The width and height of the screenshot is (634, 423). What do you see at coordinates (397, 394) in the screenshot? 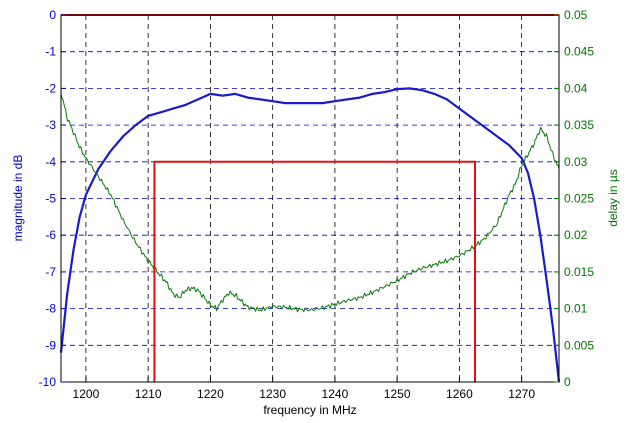
I see `x-tick-label: 1250` at bounding box center [397, 394].